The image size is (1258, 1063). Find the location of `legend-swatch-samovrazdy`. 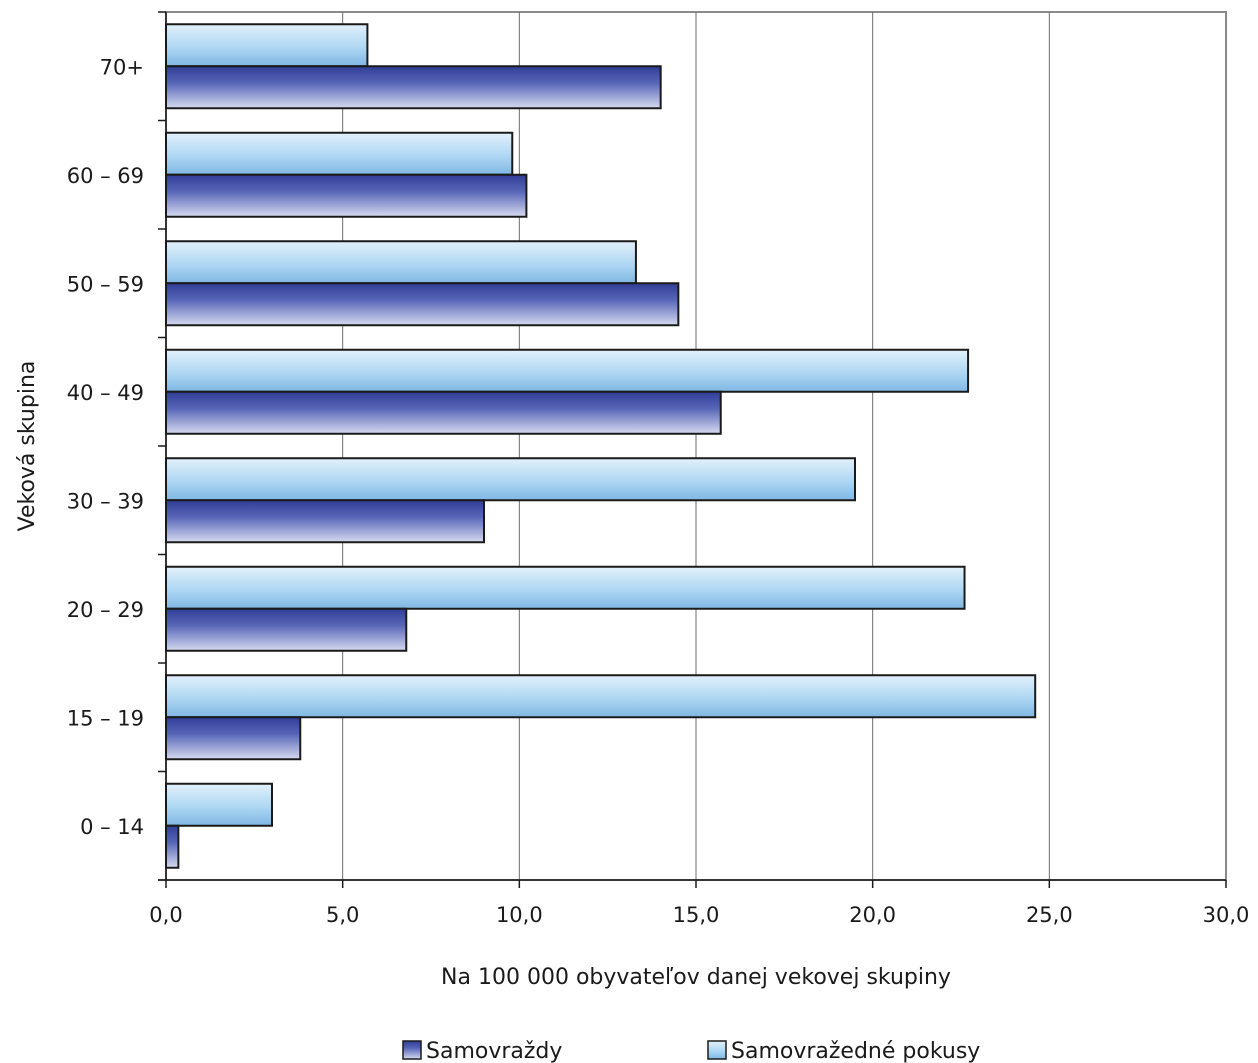

legend-swatch-samovrazdy is located at coordinates (412, 1050).